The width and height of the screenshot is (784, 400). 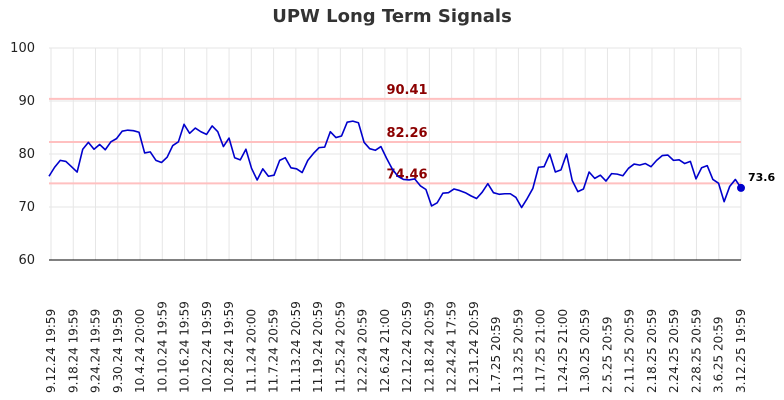 I want to click on x-tick-label: 11.1.24 20:00, so click(x=251, y=351).